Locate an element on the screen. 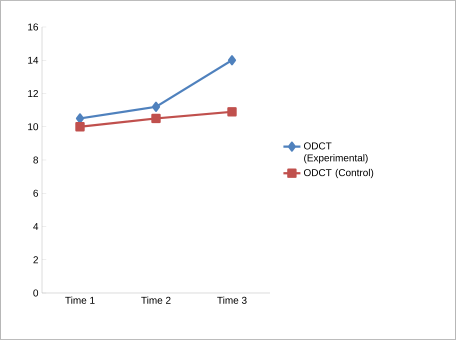 This screenshot has height=340, width=456. x-tick-label: Time 3 is located at coordinates (232, 300).